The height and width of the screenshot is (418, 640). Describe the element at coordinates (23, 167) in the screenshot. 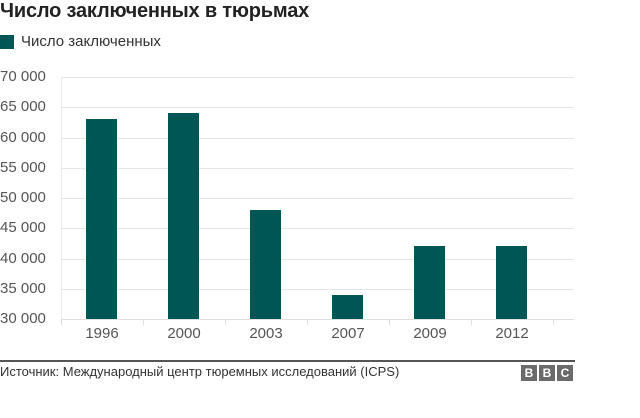

I see `y-tick-label: 55 000` at that location.